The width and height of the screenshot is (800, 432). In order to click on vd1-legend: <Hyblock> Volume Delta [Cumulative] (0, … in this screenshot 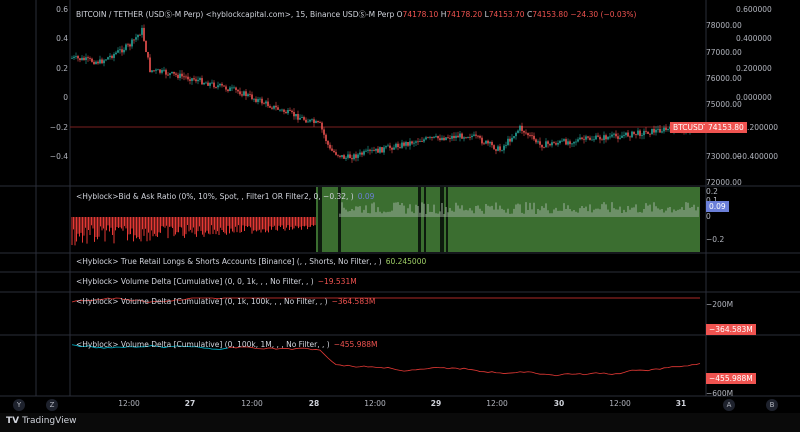, I will do `click(216, 282)`.